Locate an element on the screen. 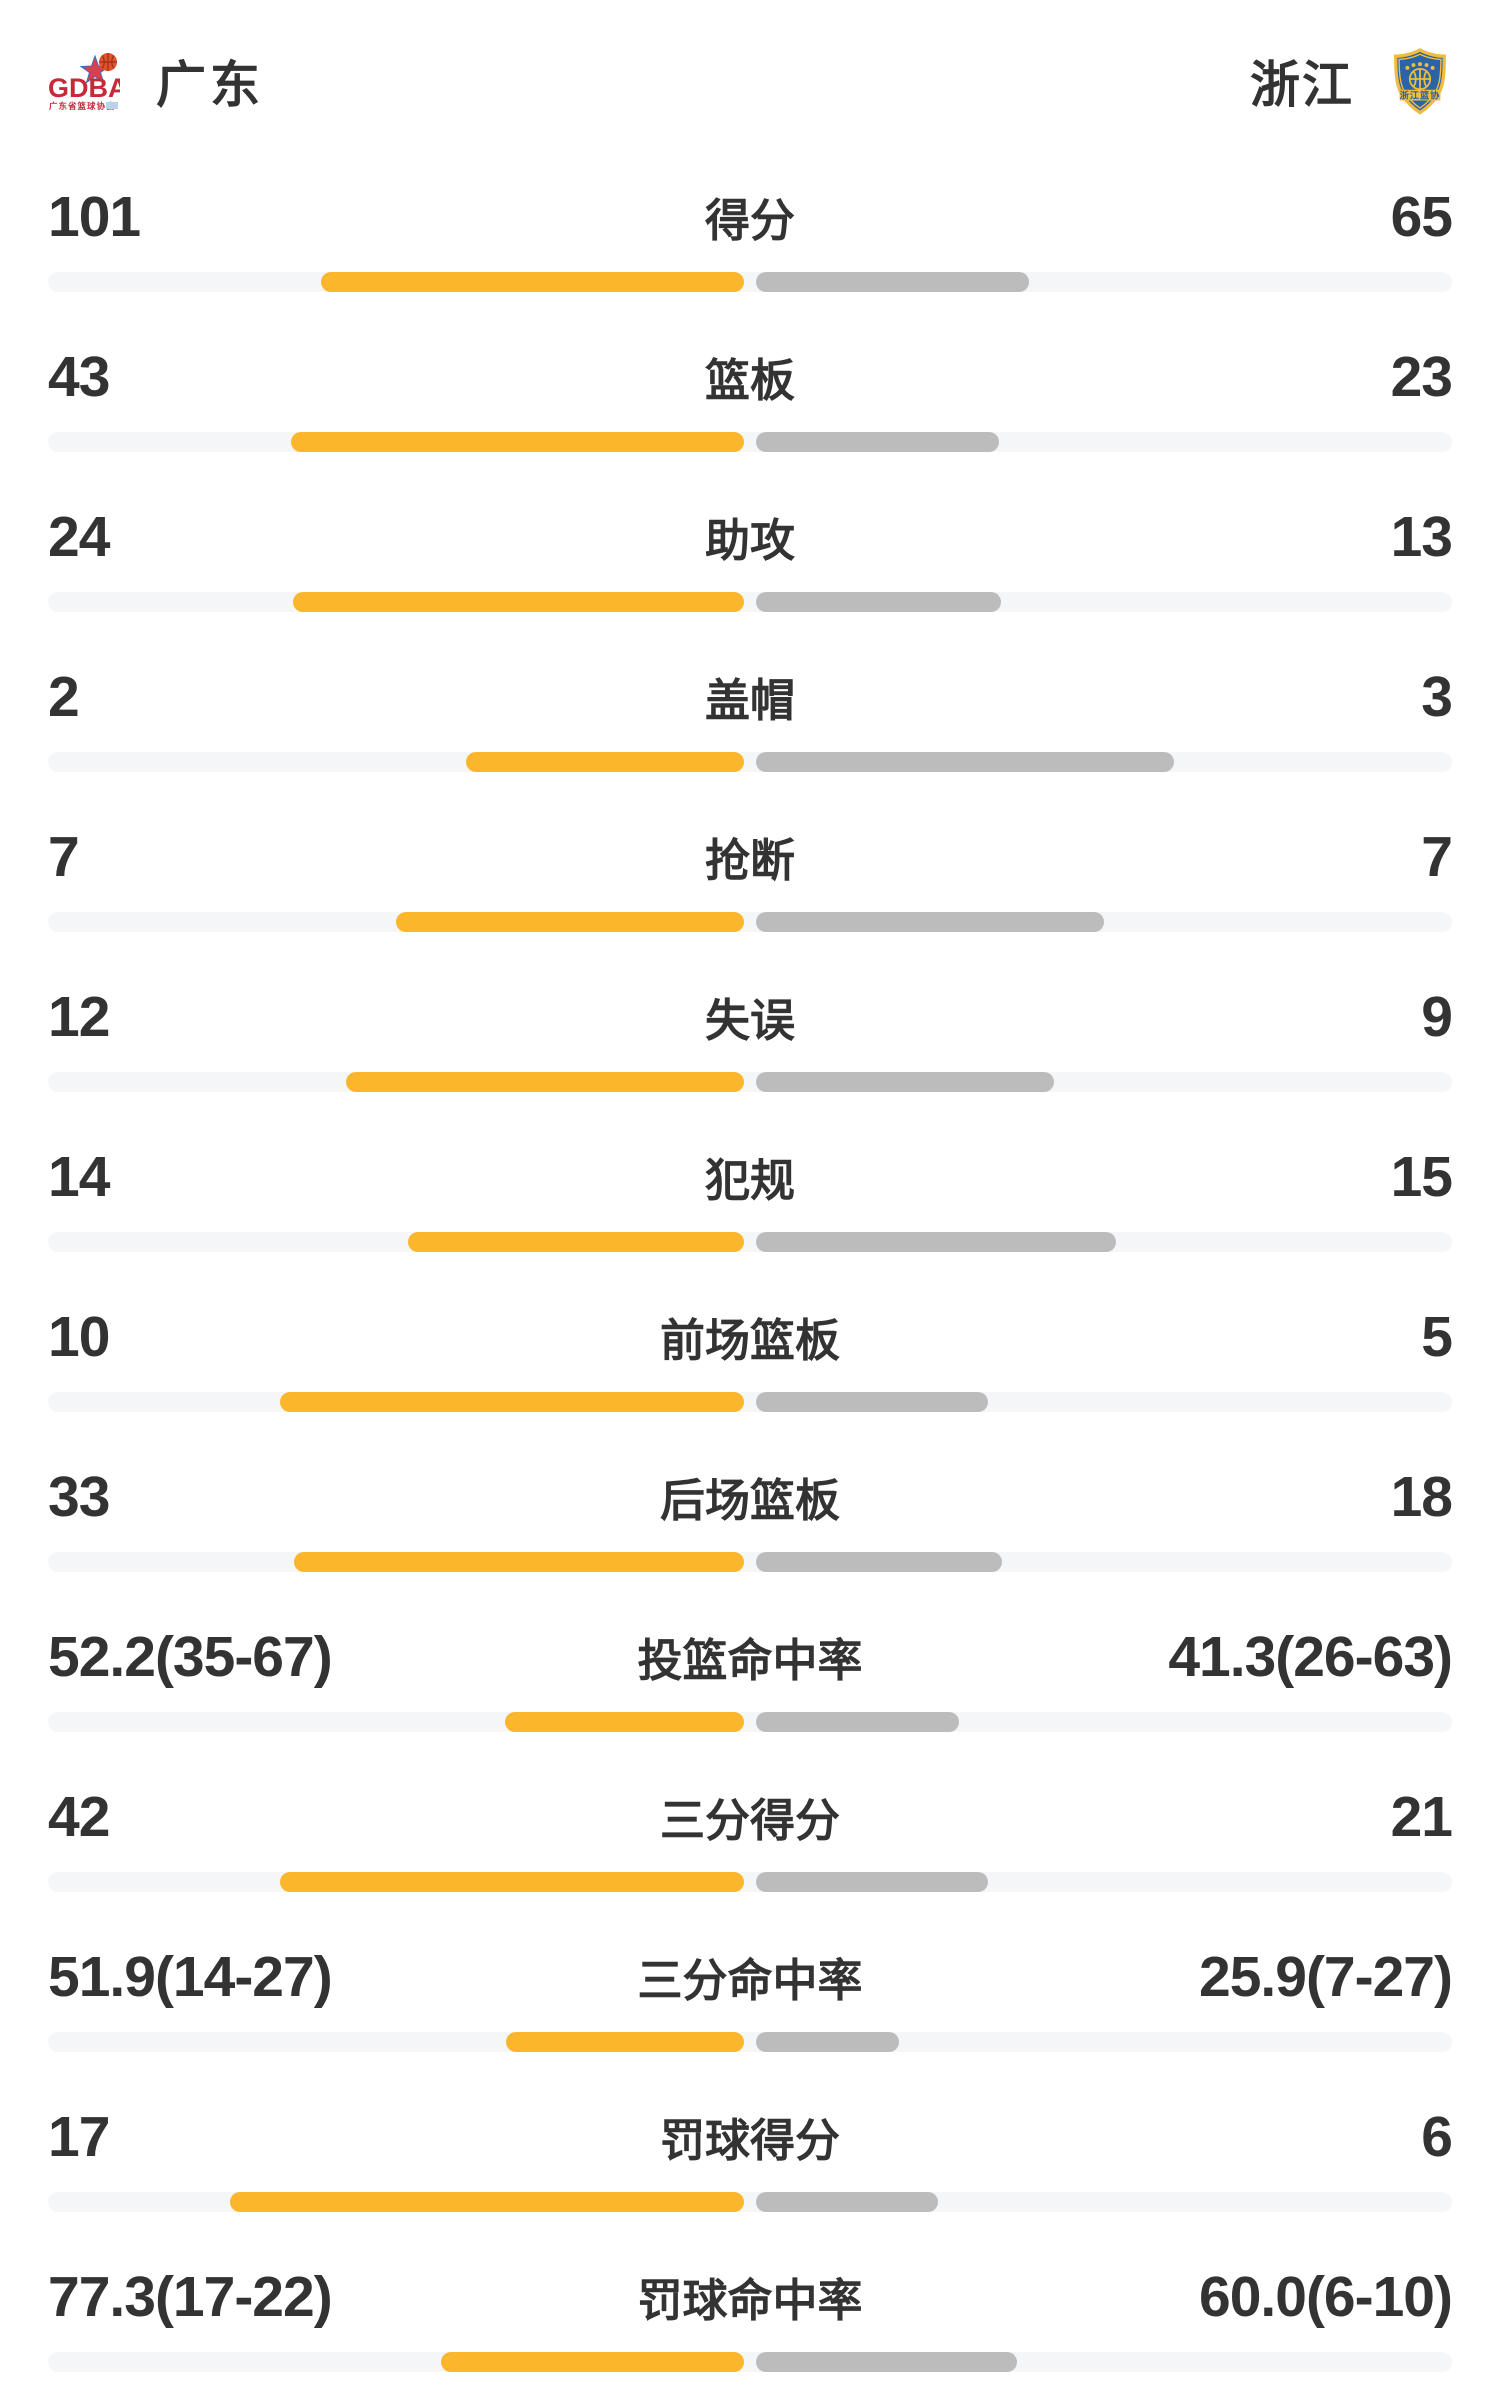 Image resolution: width=1500 pixels, height=2400 pixels. stat-row-2: 24 助攻 13 is located at coordinates (750, 548).